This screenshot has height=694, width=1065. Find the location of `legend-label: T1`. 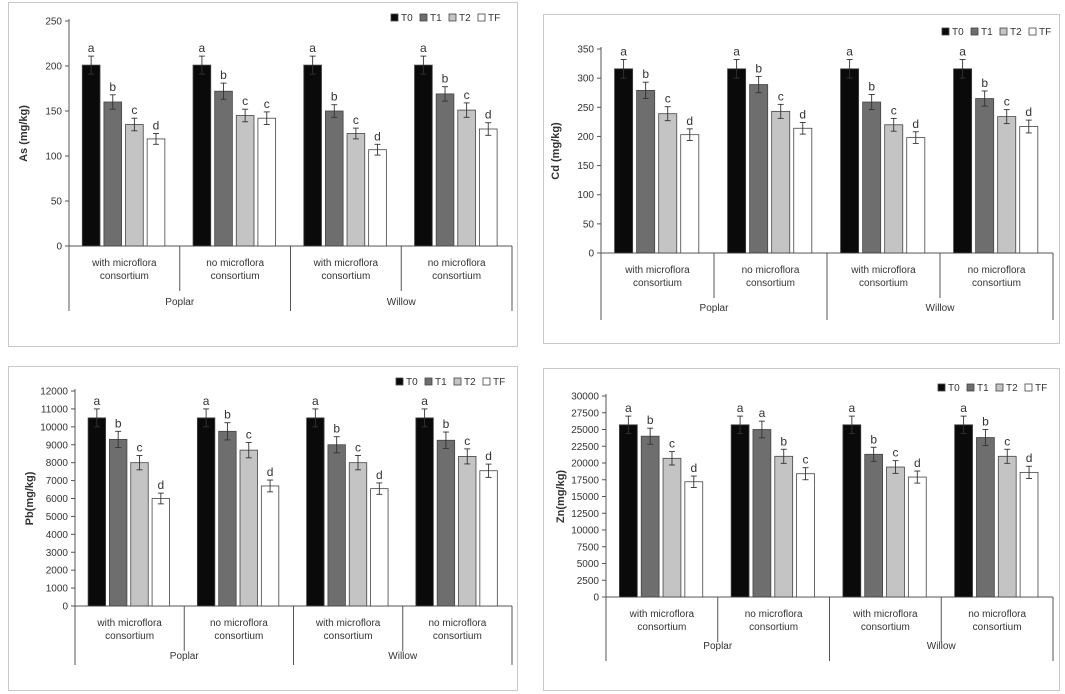

legend-label: T1 is located at coordinates (441, 382).